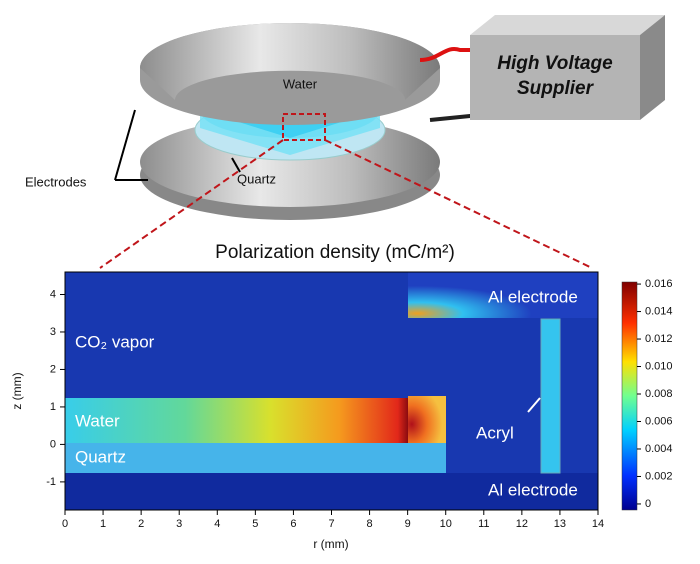 The width and height of the screenshot is (700, 564). I want to click on electrodes-label: Electrodes, so click(56, 181).